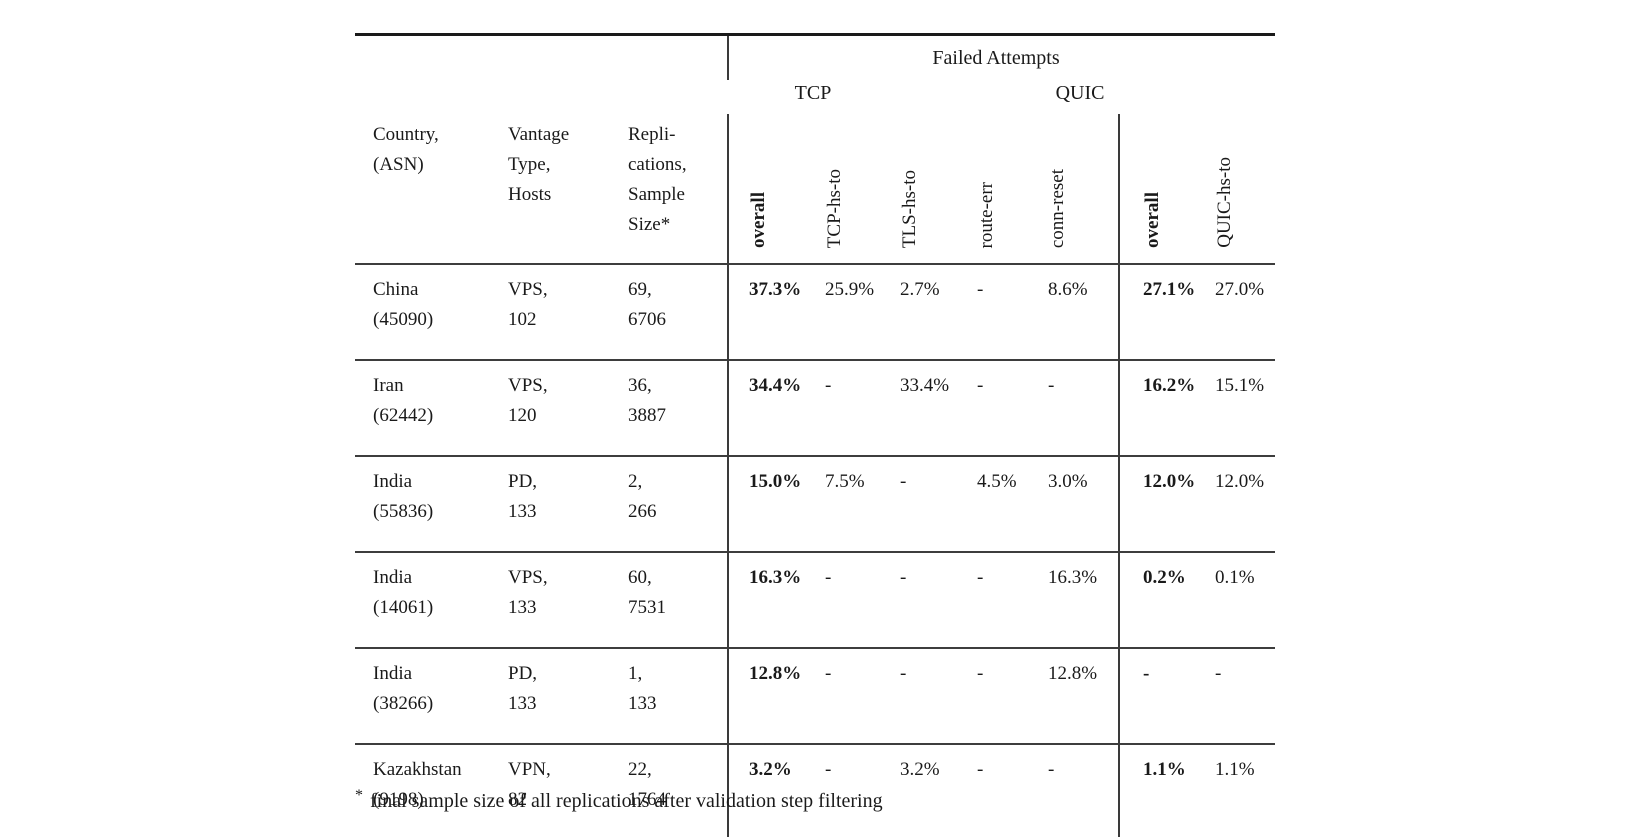 The width and height of the screenshot is (1626, 837). I want to click on cell-conn-reset: 8.6%, so click(1068, 289).